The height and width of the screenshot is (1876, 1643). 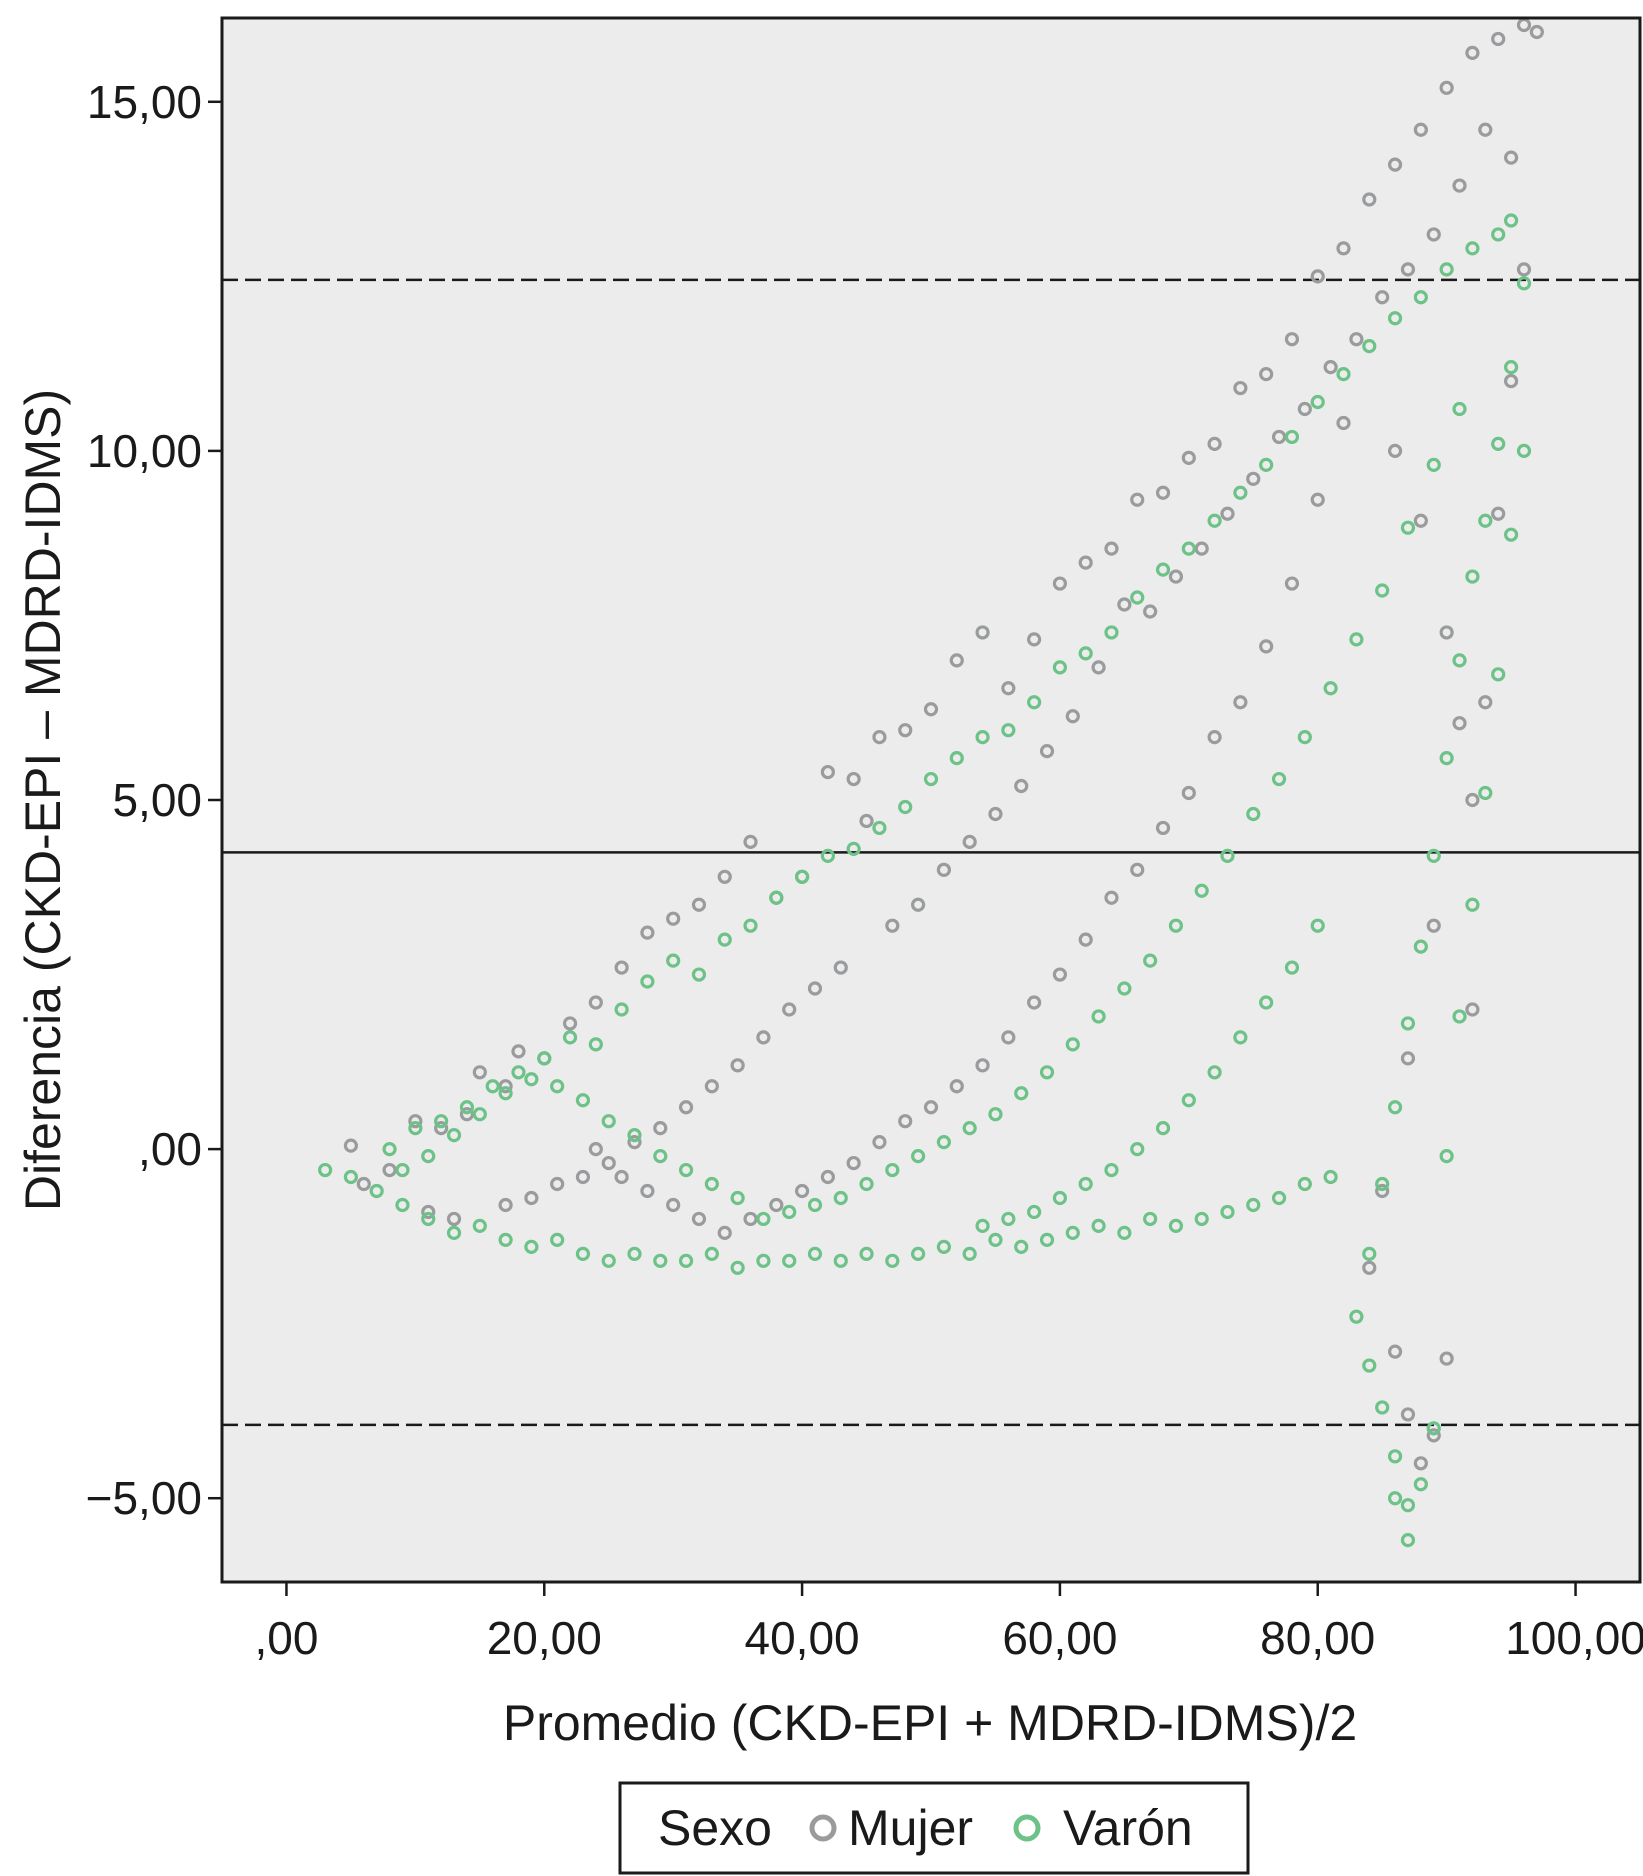 What do you see at coordinates (286, 1638) in the screenshot?
I see `x-tick-label-0: ,00` at bounding box center [286, 1638].